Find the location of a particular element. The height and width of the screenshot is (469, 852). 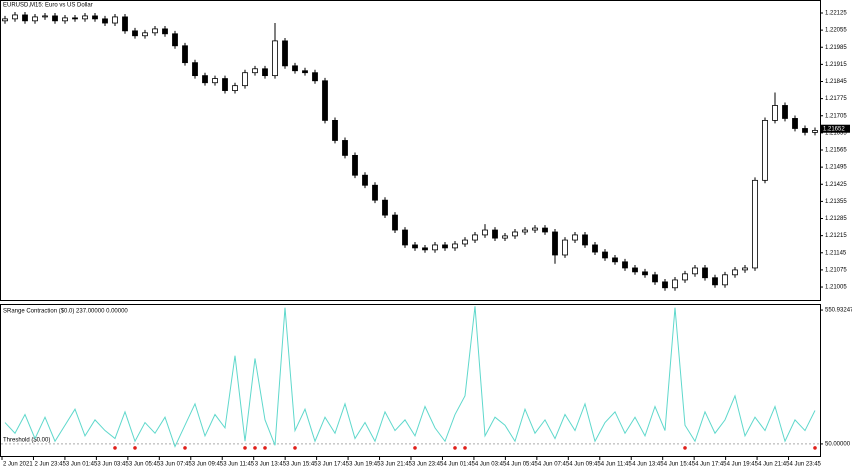

y-tick-label: 1.21915 is located at coordinates (836, 65).